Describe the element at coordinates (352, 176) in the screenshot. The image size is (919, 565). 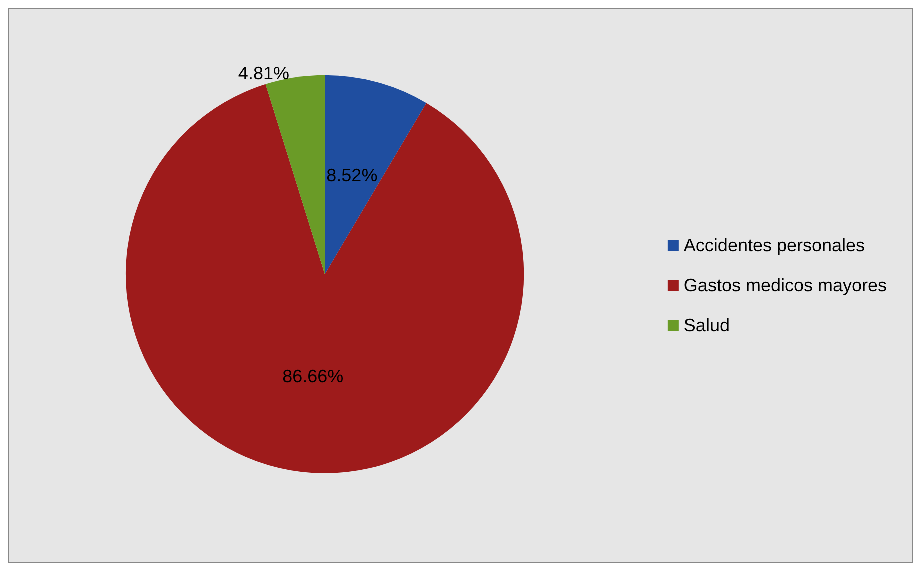
I see `data-label: 8.52%` at that location.